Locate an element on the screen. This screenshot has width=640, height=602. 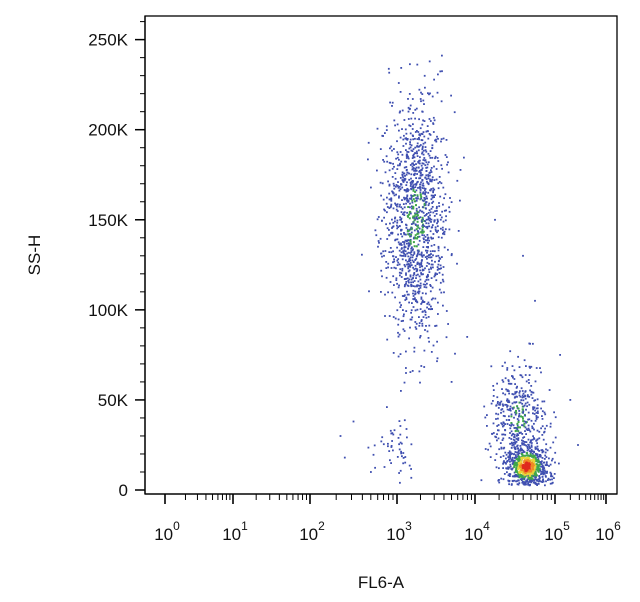
x-tick-label: 104 is located at coordinates (477, 531).